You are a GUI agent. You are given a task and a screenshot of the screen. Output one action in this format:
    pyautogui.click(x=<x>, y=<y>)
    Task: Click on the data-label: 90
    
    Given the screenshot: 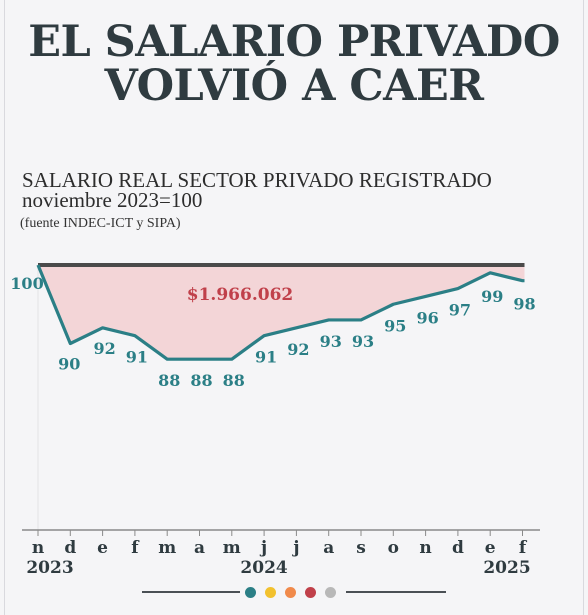 What is the action you would take?
    pyautogui.click(x=69, y=364)
    